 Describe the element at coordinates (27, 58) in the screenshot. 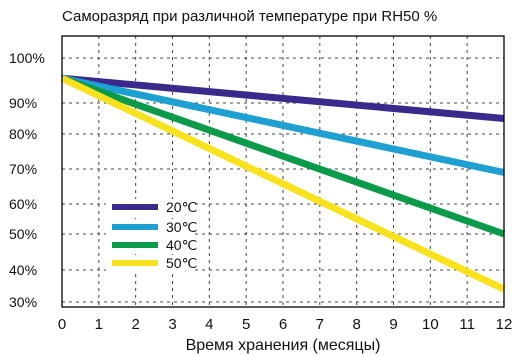

I see `y-tick-label: 100%` at that location.